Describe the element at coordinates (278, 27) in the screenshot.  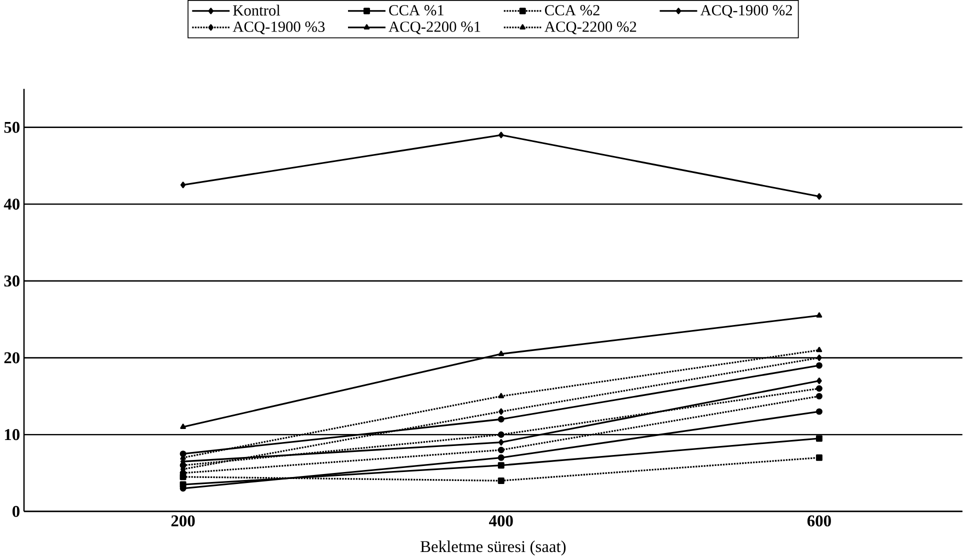
I see `legend-label: ACQ-1900 %3` at that location.